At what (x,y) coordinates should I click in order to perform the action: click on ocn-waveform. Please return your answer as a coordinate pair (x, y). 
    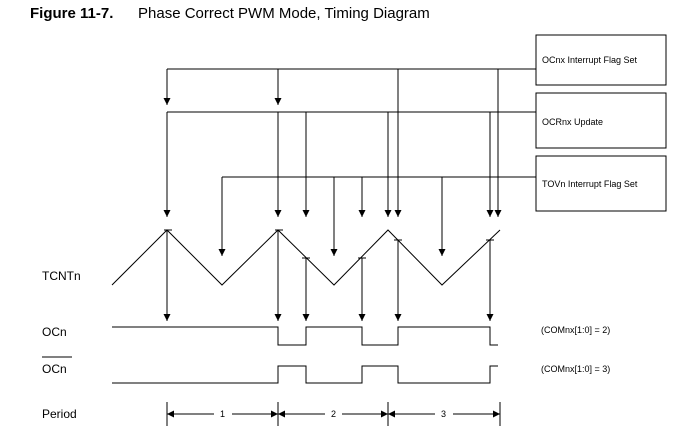
    Looking at the image, I should click on (305, 336).